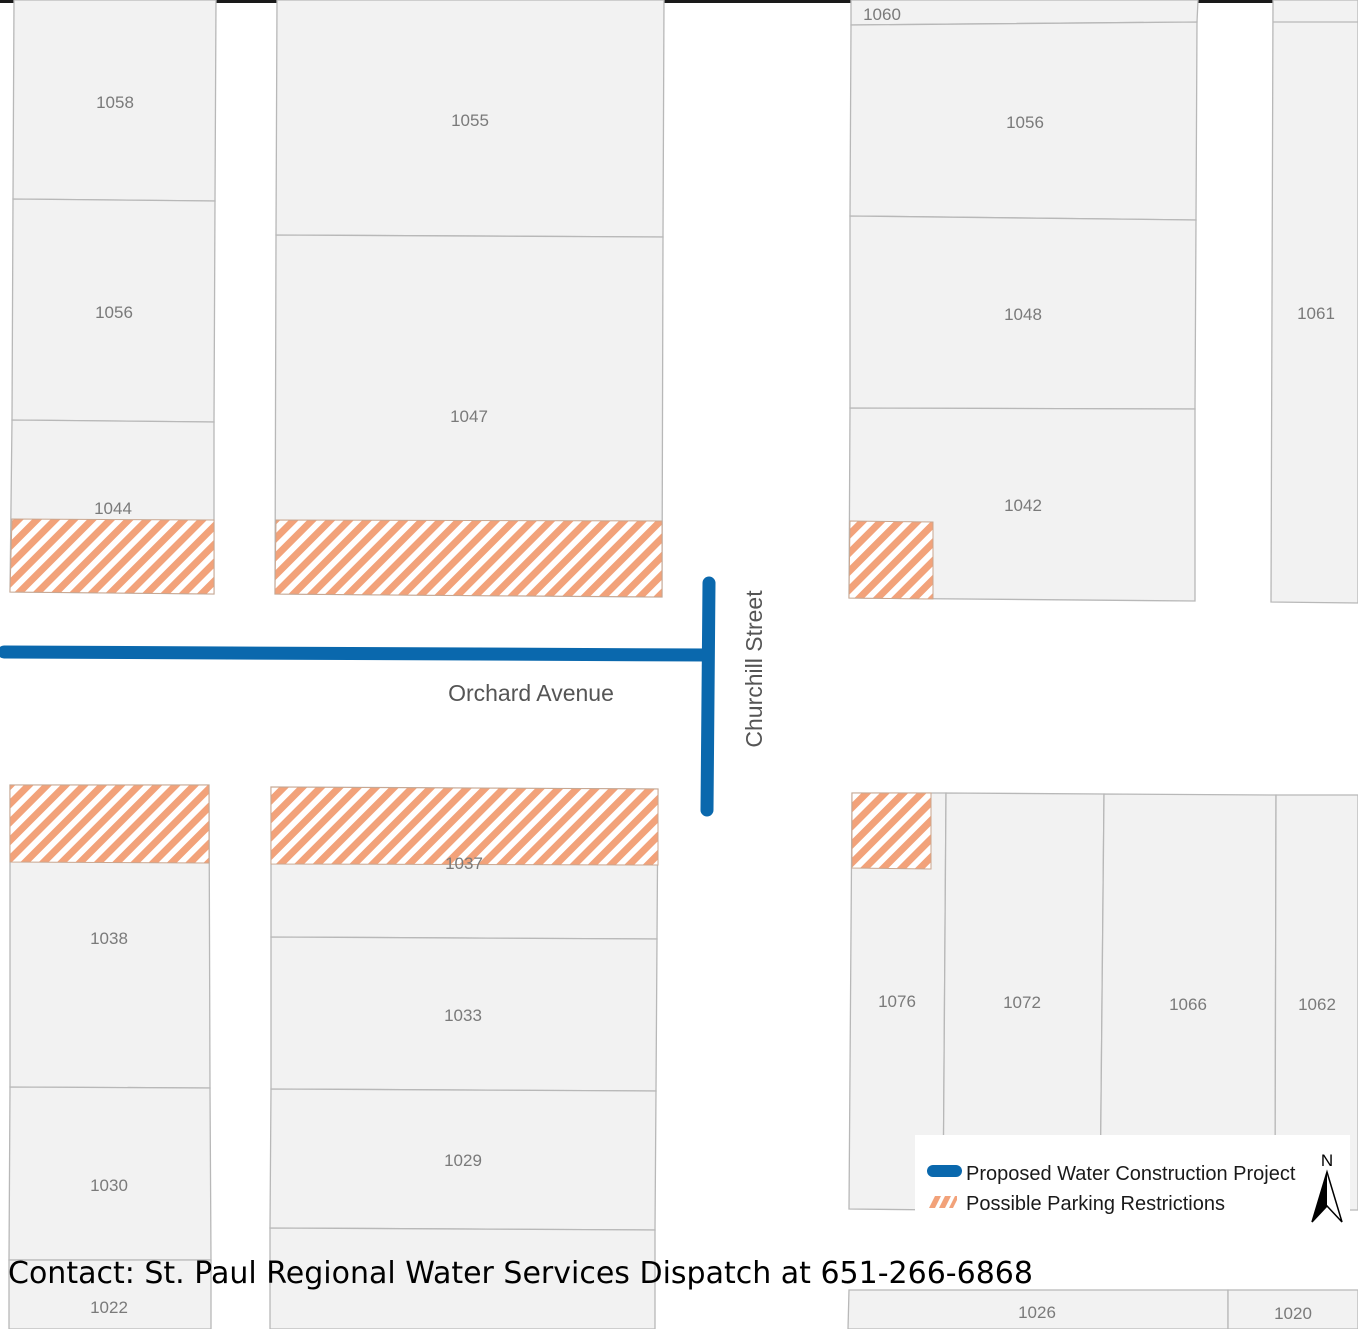  I want to click on parcel-label: 1058, so click(115, 102).